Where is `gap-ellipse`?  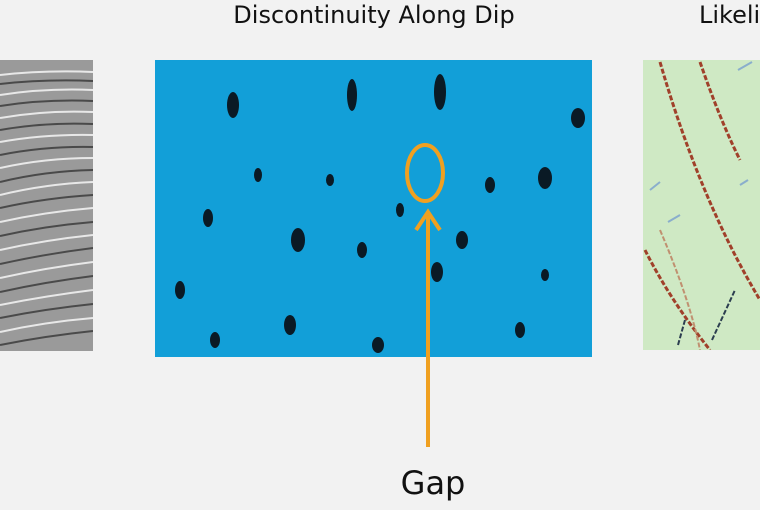 gap-ellipse is located at coordinates (425, 173).